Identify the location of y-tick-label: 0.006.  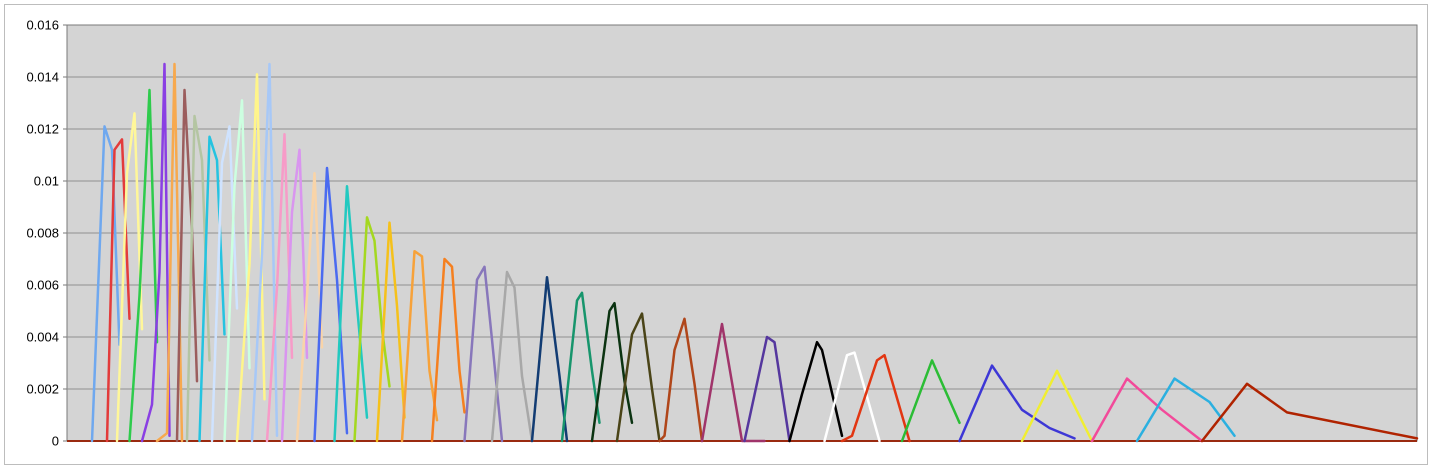
(42, 285).